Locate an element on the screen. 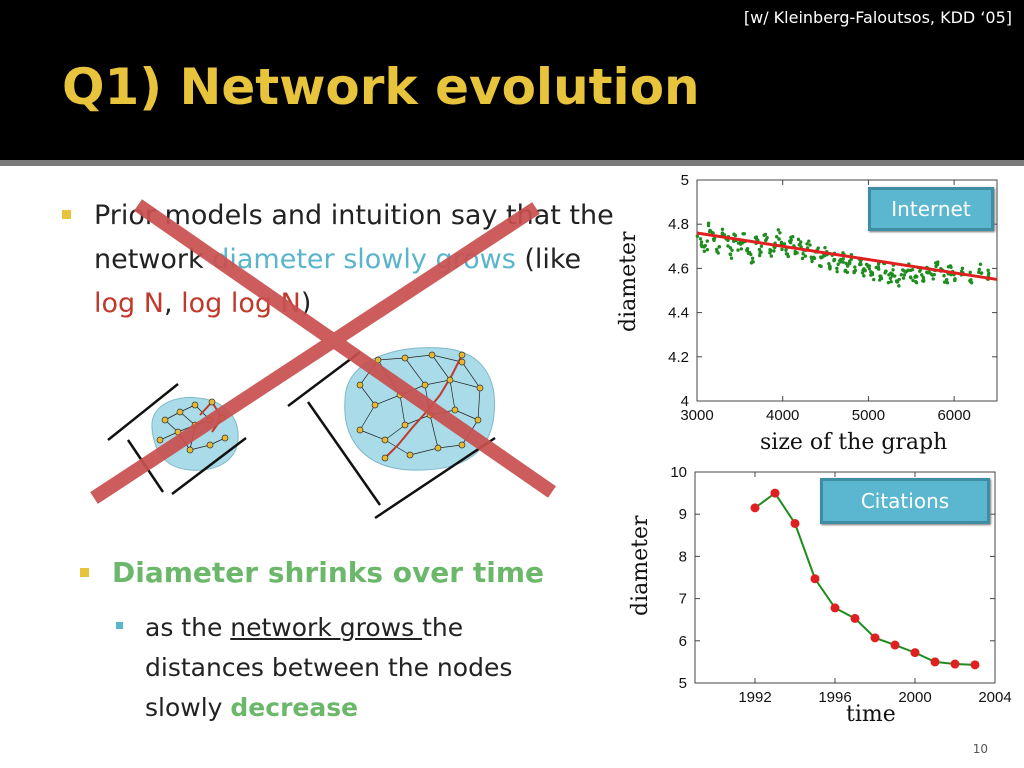 This screenshot has width=1024, height=768. b1-text-2: (like is located at coordinates (548, 259).